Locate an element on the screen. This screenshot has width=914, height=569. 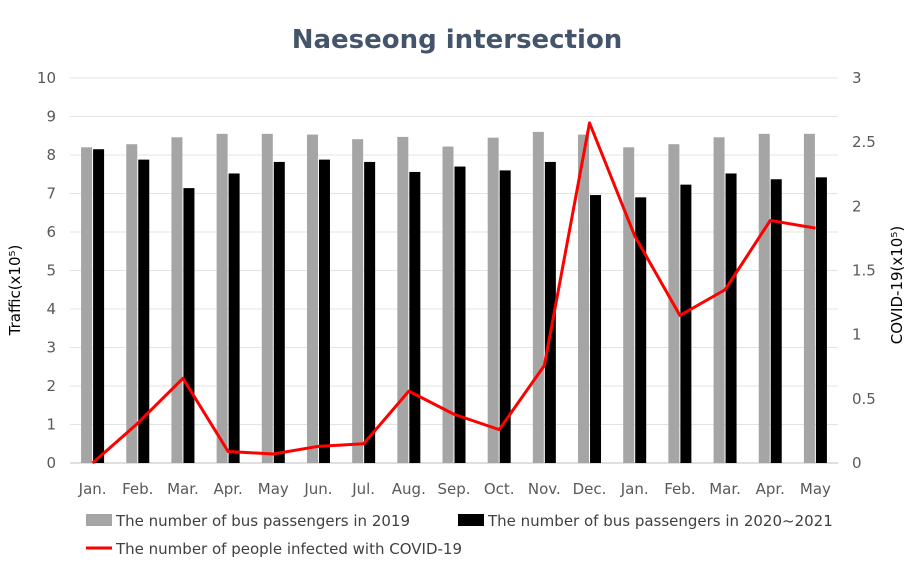
y-tick-label: 0 is located at coordinates (51, 463).